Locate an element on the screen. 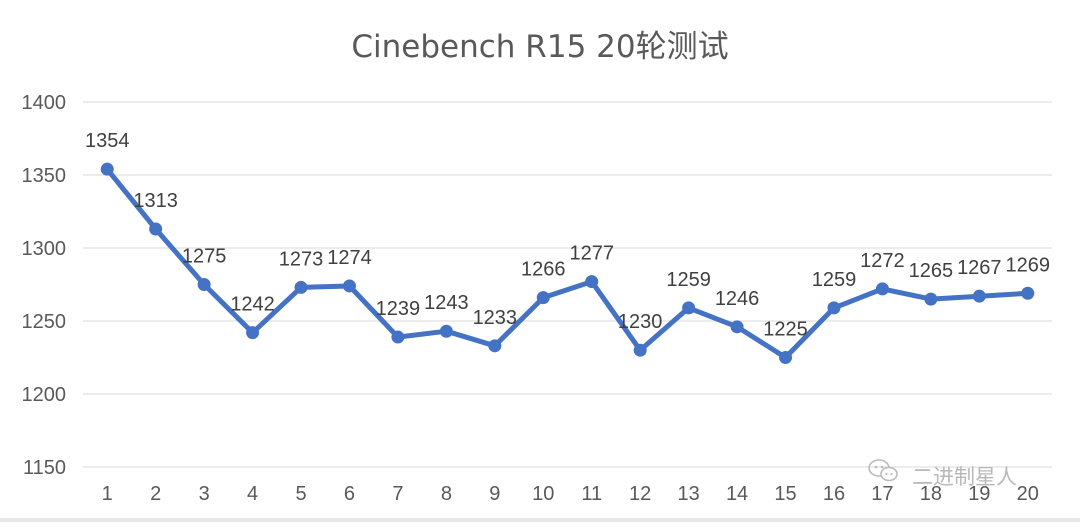 Image resolution: width=1080 pixels, height=527 pixels. x-tick-label: 14 is located at coordinates (737, 494).